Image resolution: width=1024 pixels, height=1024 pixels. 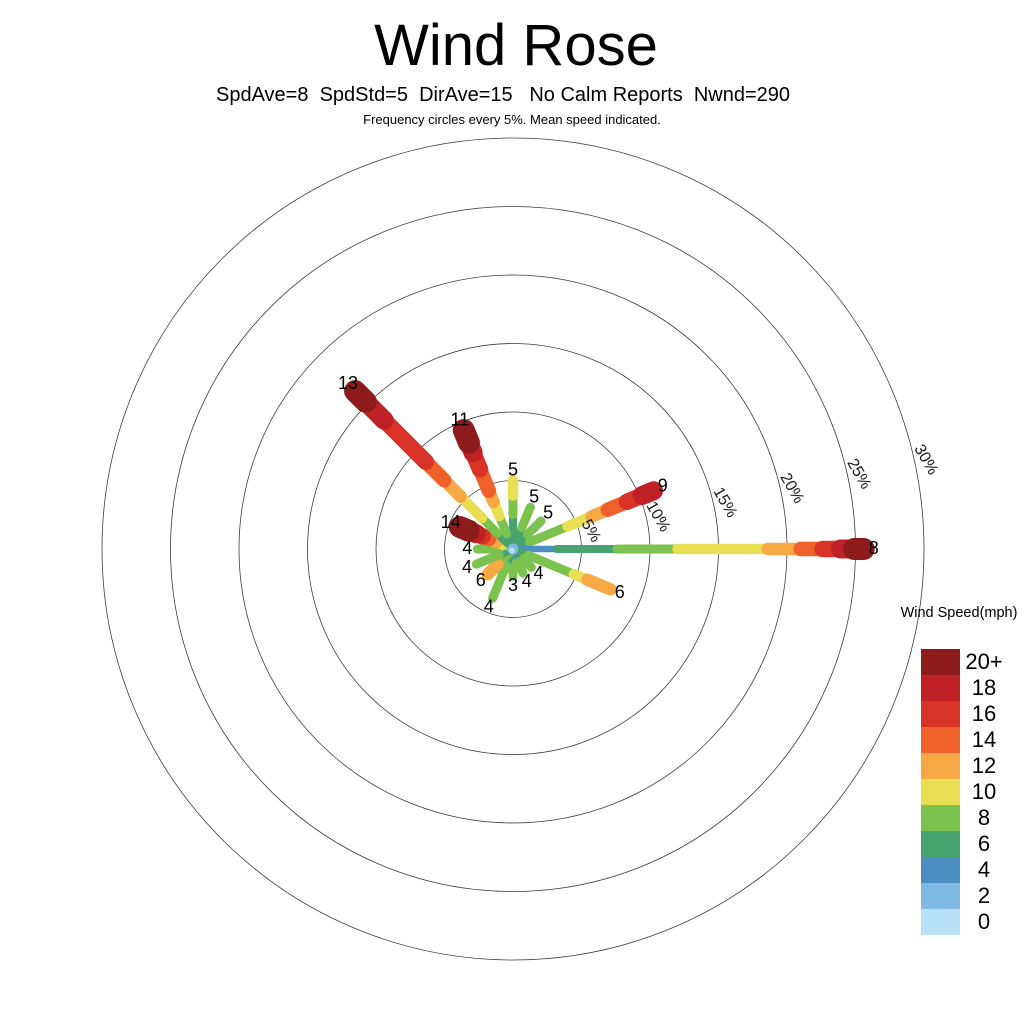 What do you see at coordinates (858, 474) in the screenshot?
I see `ring-label-25pct: 25%` at bounding box center [858, 474].